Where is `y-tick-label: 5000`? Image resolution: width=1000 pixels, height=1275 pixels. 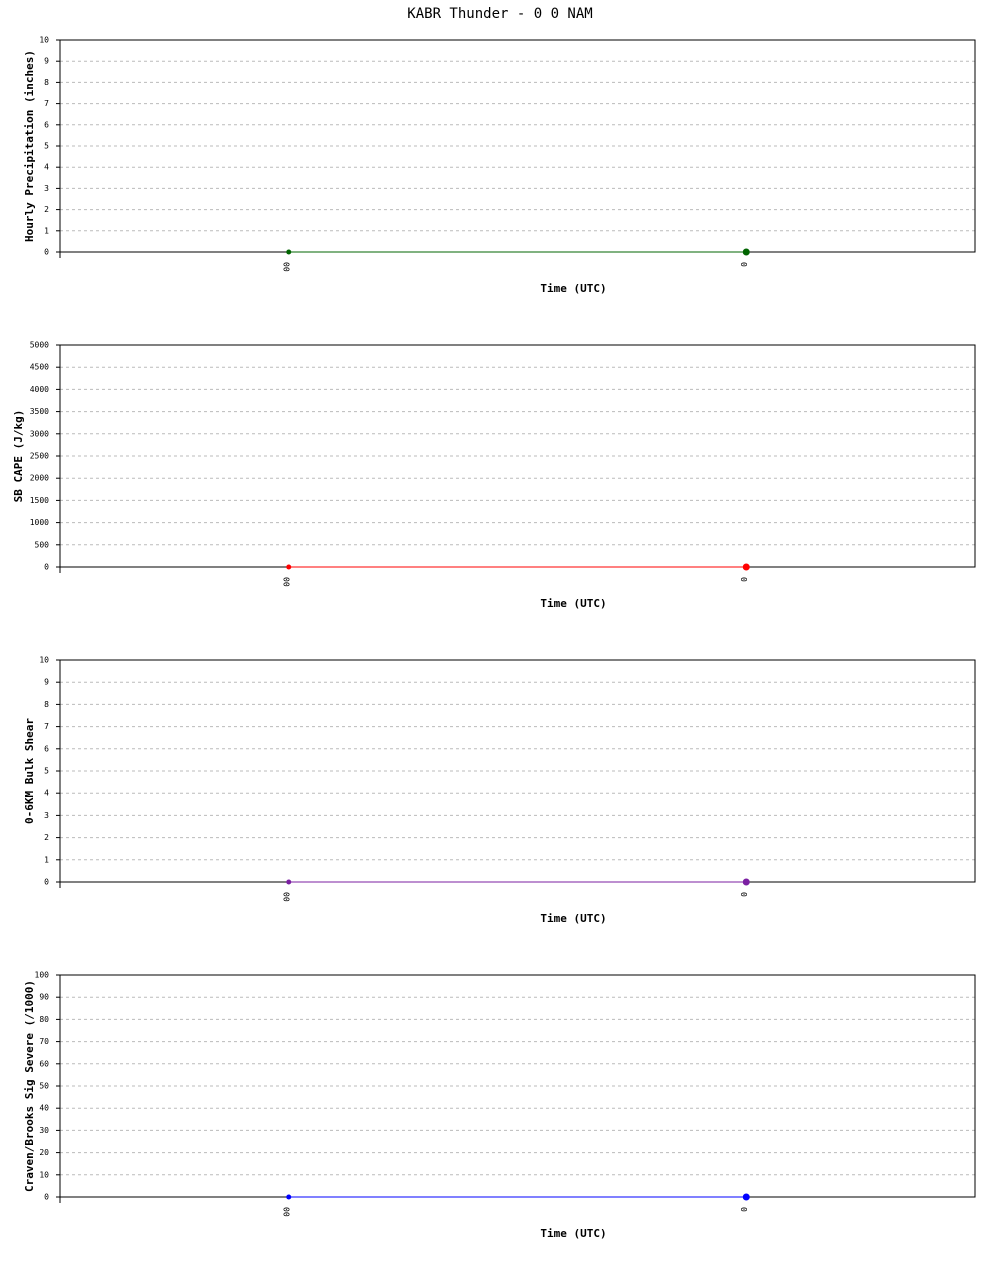 y-tick-label: 5000 is located at coordinates (39, 345).